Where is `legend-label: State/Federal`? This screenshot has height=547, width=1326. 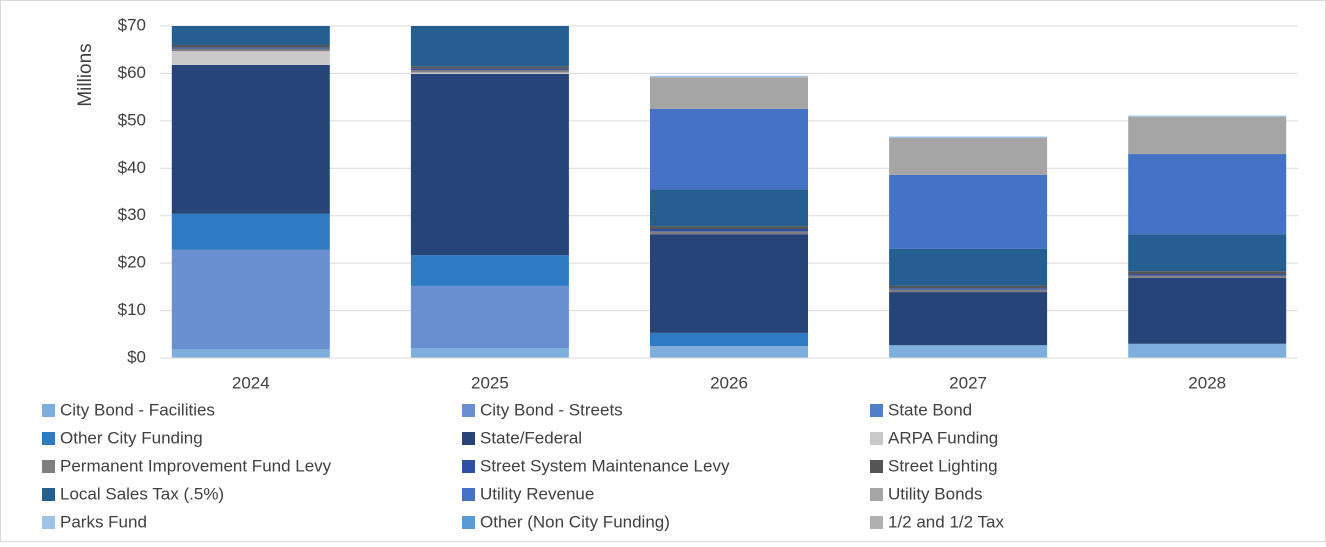
legend-label: State/Federal is located at coordinates (531, 437).